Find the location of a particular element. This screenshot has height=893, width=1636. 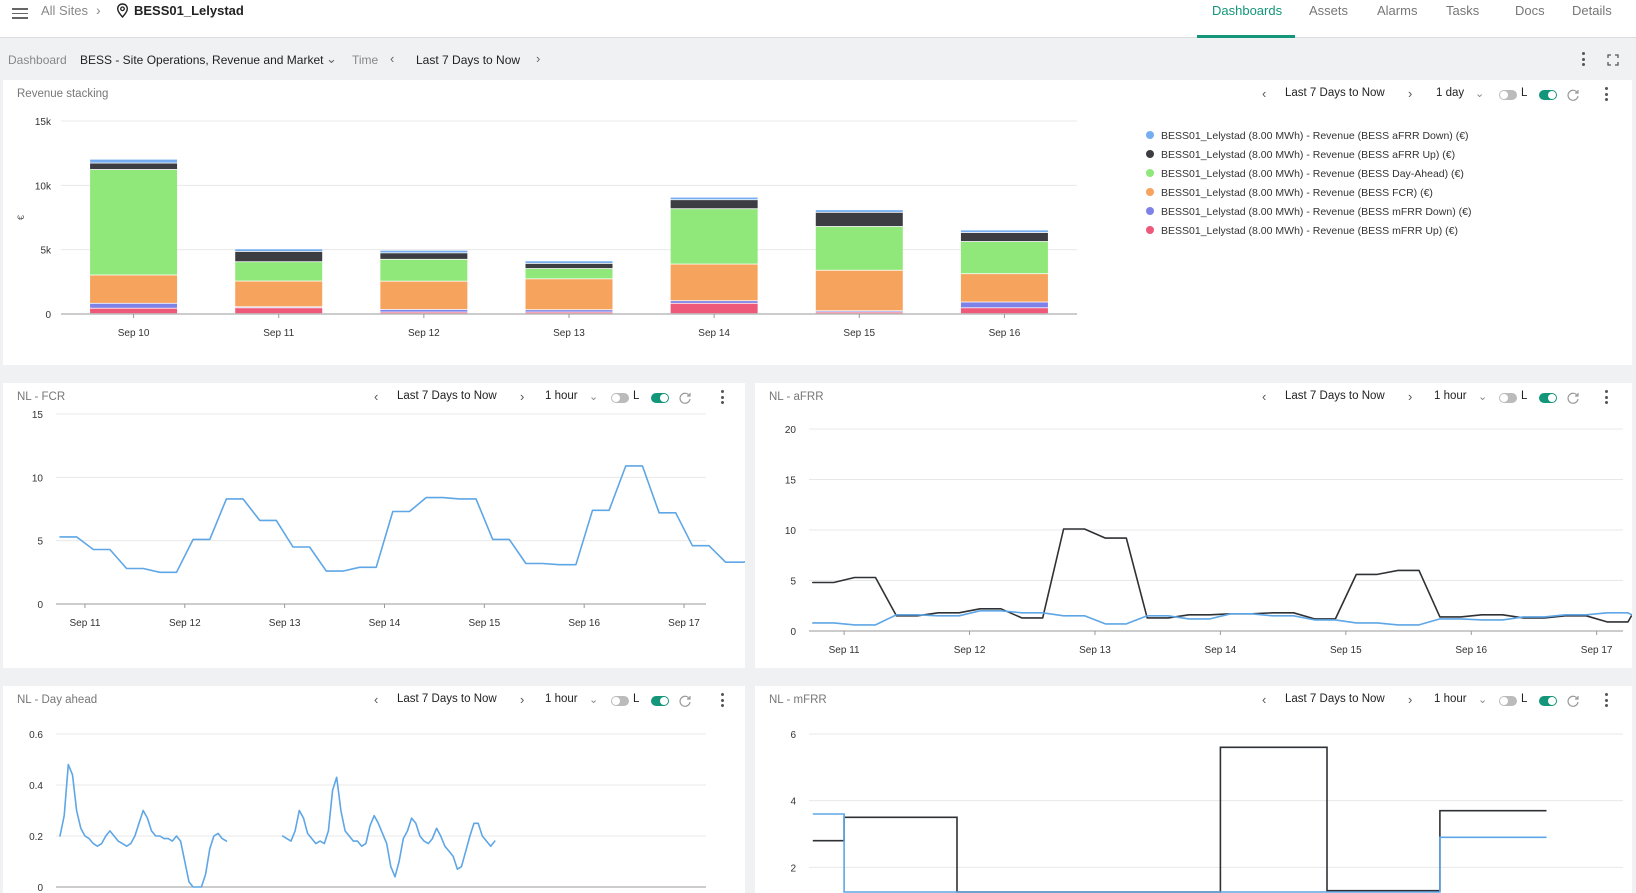

y-tick-label: 5 is located at coordinates (40, 542).